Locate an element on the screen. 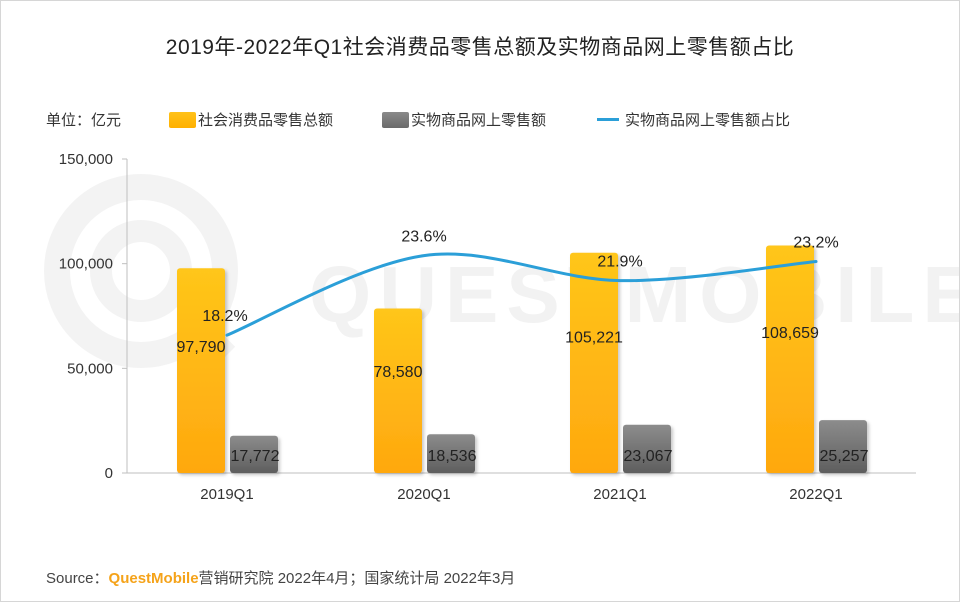  data-label-online-retail: 18,536 is located at coordinates (452, 456).